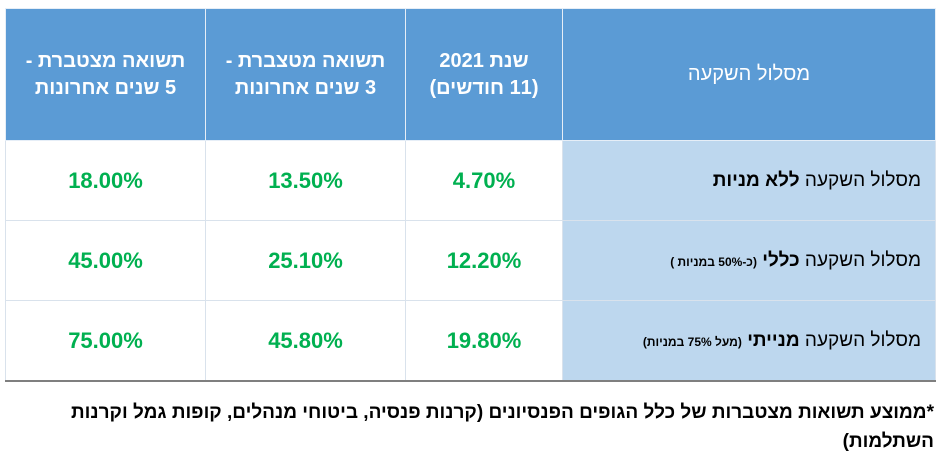 The height and width of the screenshot is (464, 942). Describe the element at coordinates (781, 260) in the screenshot. I see `row-name-bold: כללי` at that location.